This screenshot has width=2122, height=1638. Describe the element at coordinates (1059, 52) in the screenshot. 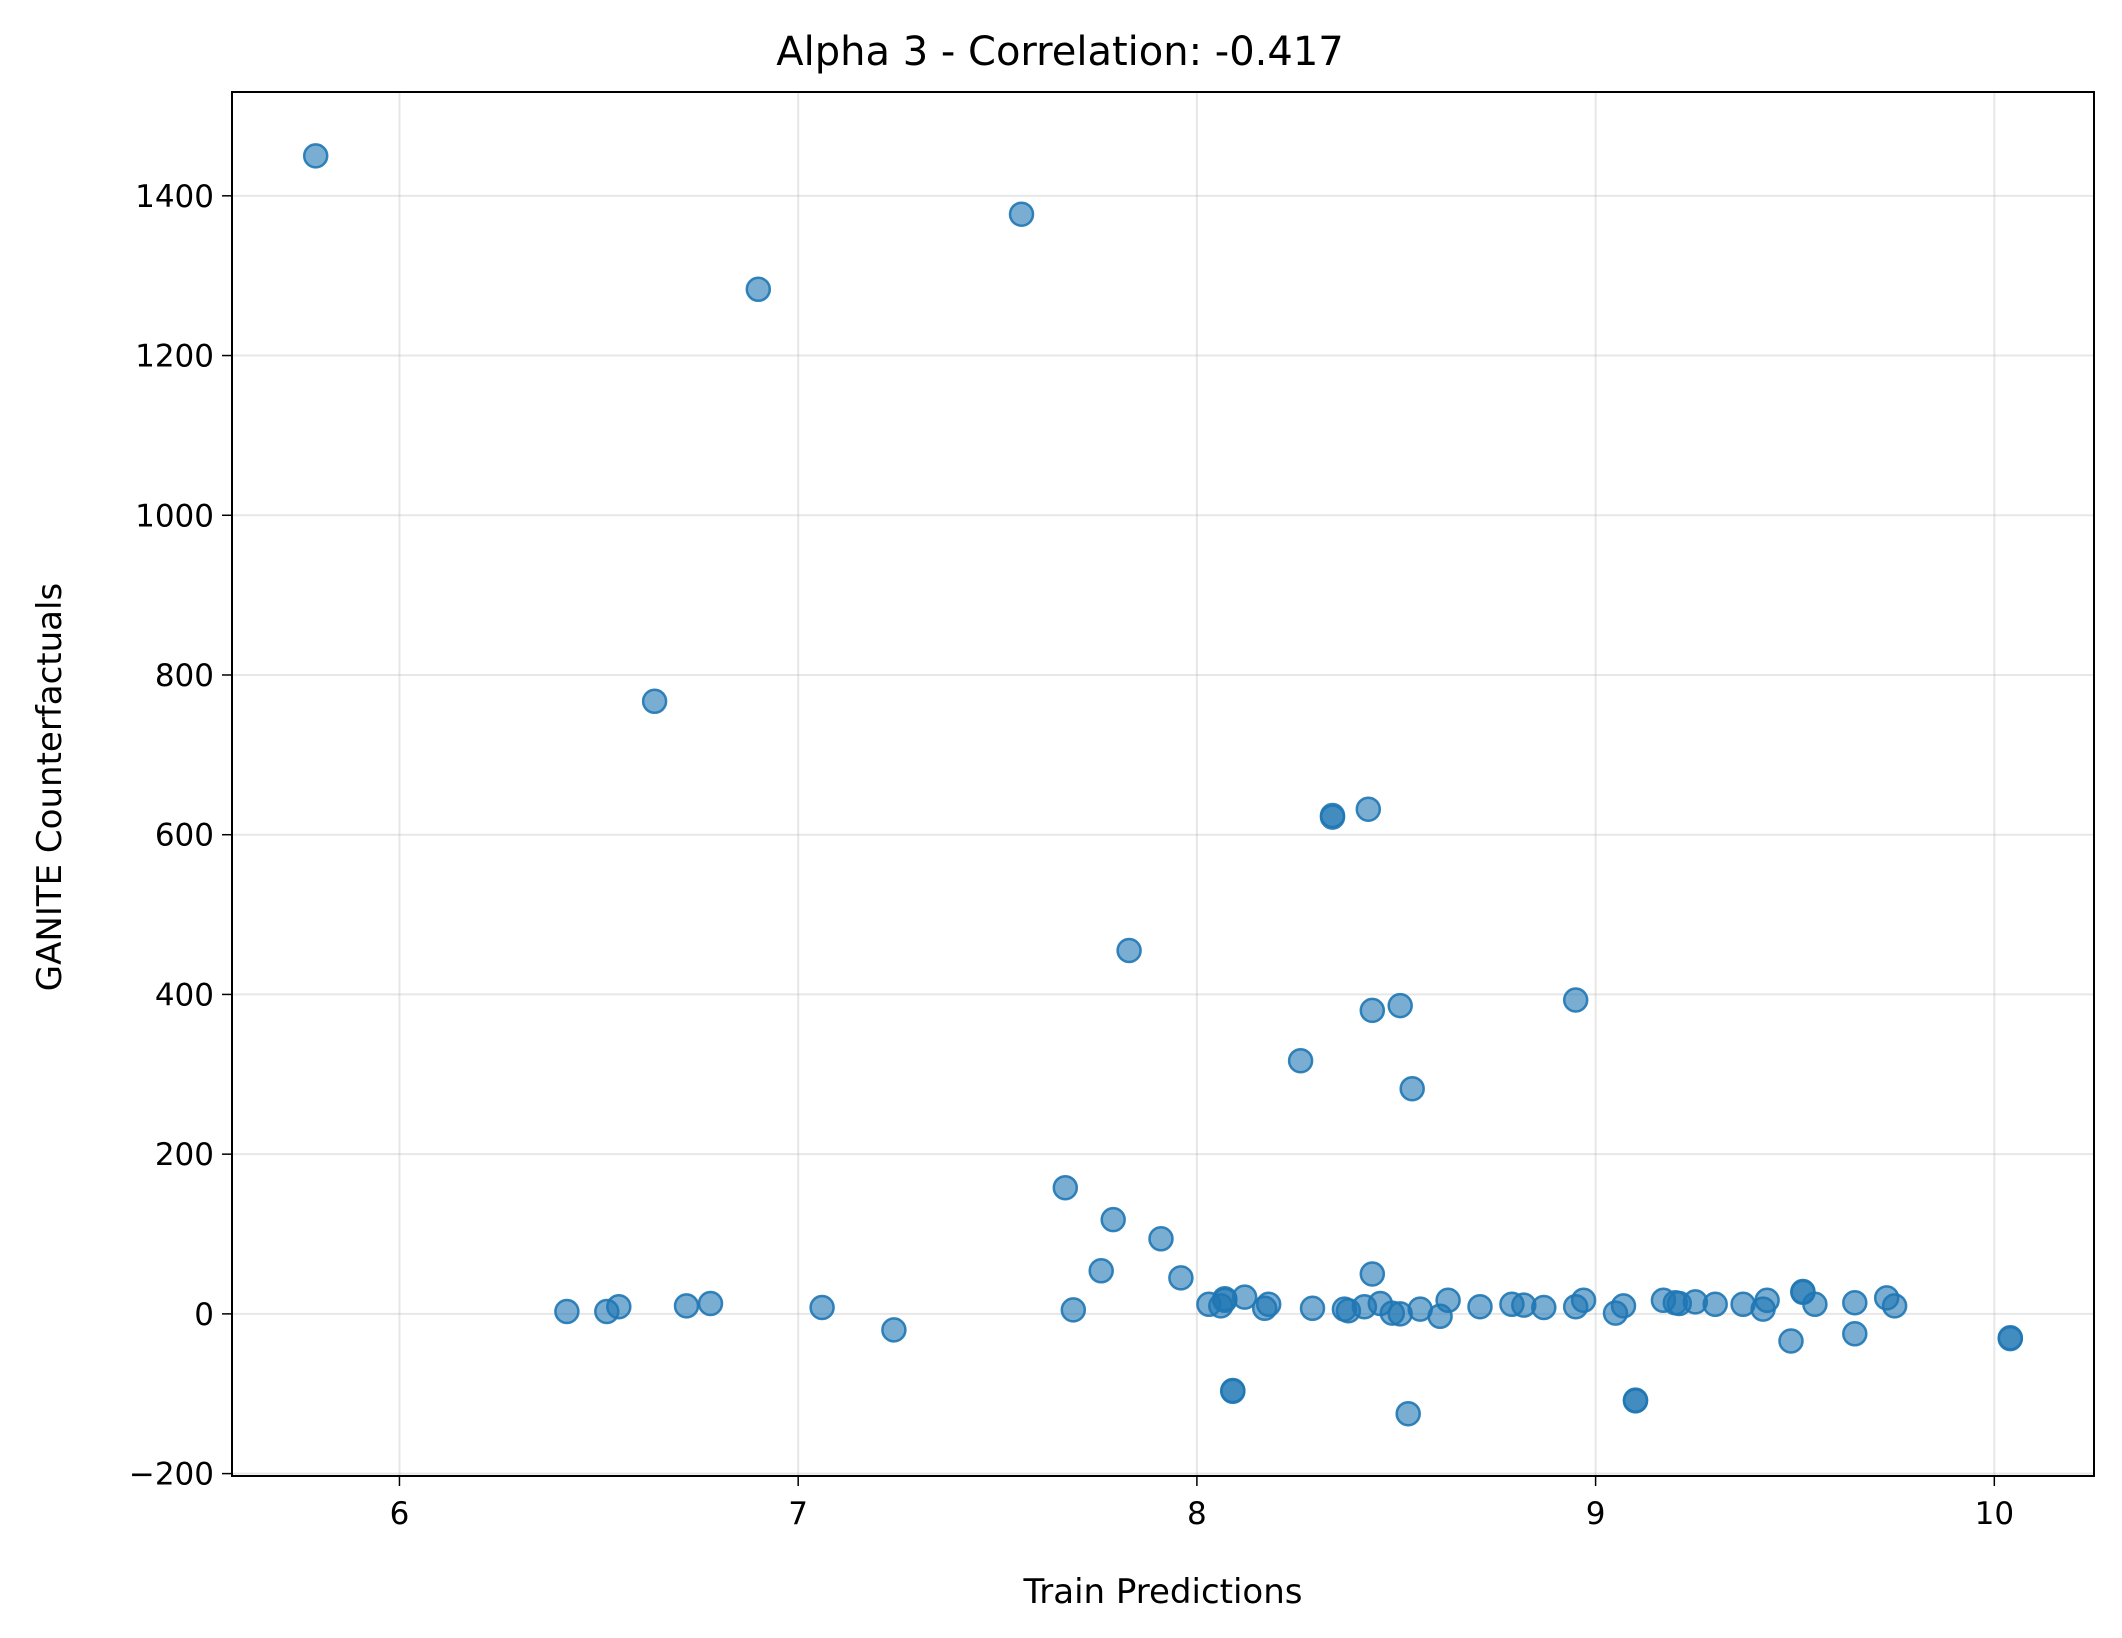

I see `chart-title: Alpha 3 - Correlation: -0.417` at that location.